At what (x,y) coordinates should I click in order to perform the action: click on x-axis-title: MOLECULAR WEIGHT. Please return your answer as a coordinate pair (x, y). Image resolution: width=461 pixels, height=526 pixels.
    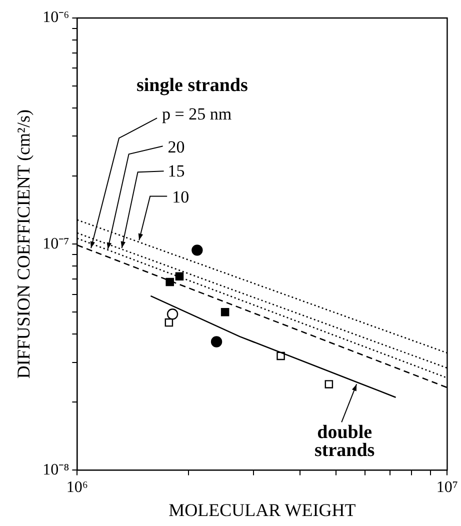
    Looking at the image, I should click on (262, 510).